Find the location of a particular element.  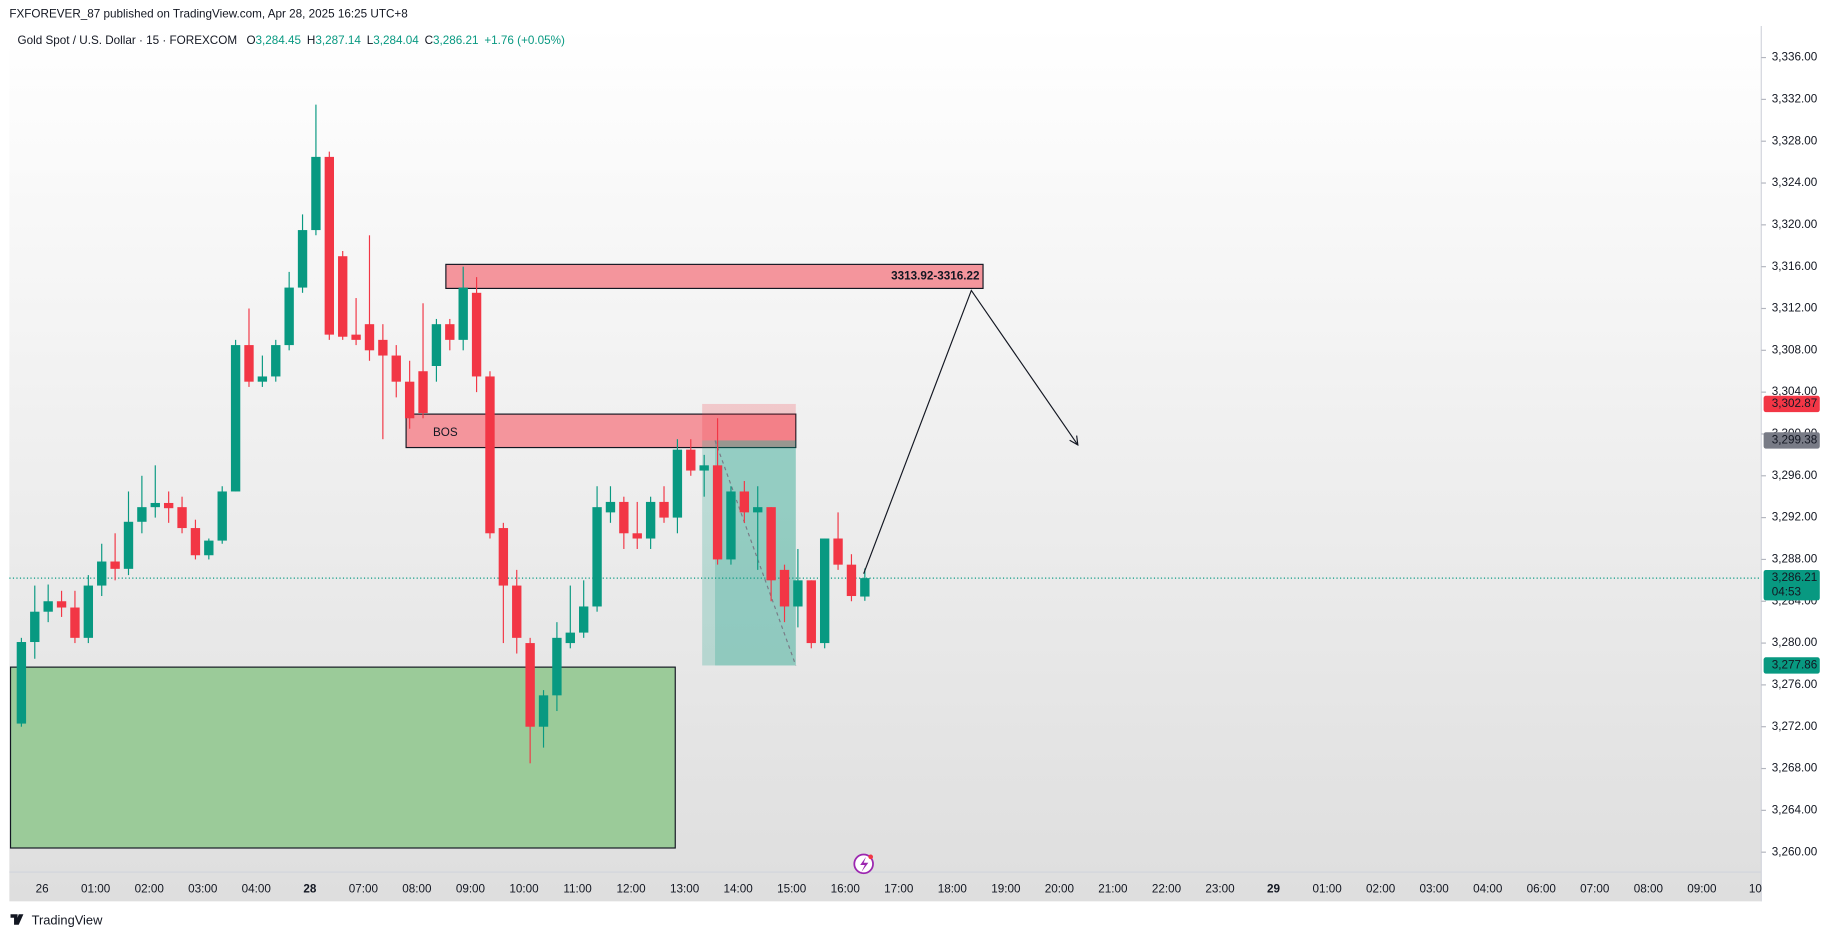

legend-value: 3,284.04 is located at coordinates (396, 40).